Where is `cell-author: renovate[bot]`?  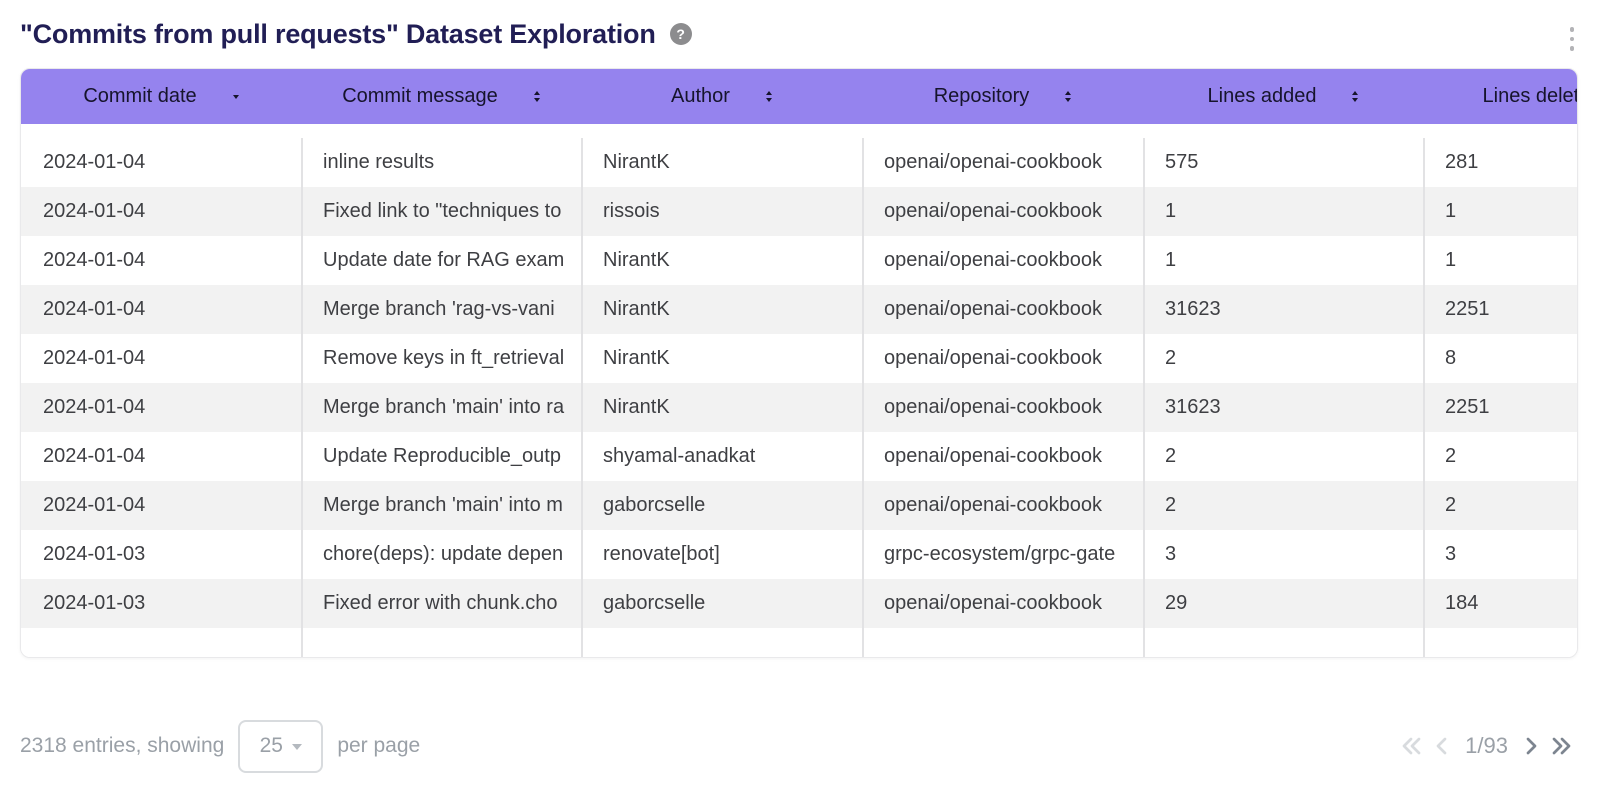
cell-author: renovate[bot] is located at coordinates (721, 554).